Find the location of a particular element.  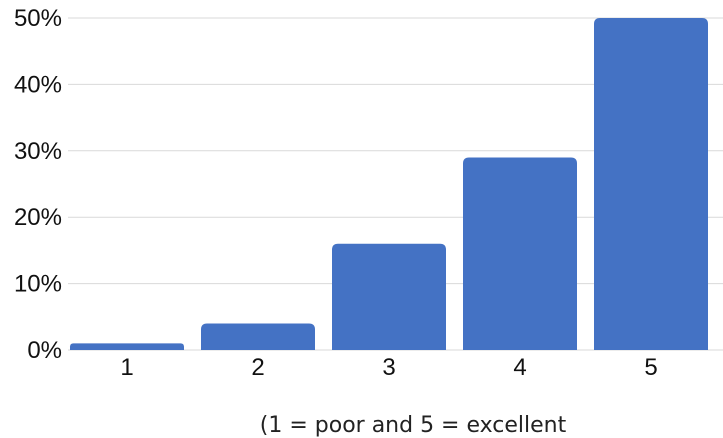

y-tick-label-30: 30% is located at coordinates (38, 151).